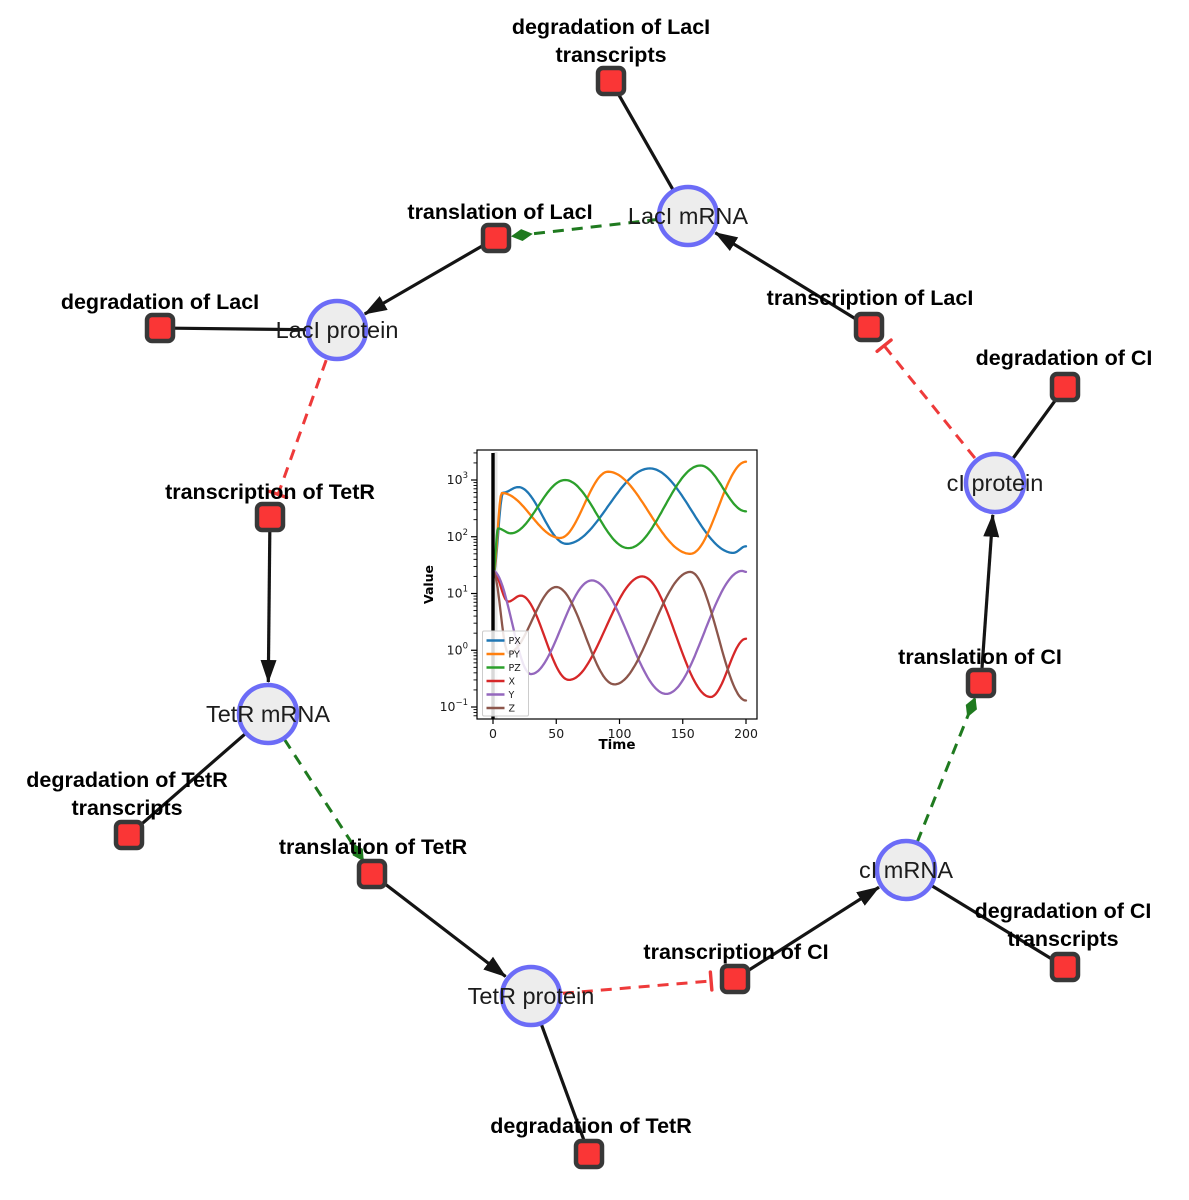 The width and height of the screenshot is (1189, 1200). What do you see at coordinates (589, 1154) in the screenshot?
I see `reaction-node-deg_tetr` at bounding box center [589, 1154].